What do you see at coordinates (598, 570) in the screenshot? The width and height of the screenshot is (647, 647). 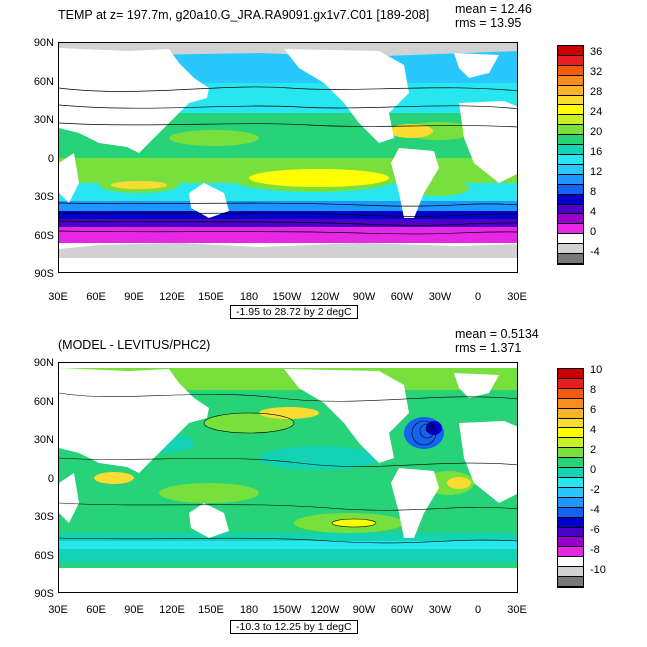 I see `colorbar-label: -10` at bounding box center [598, 570].